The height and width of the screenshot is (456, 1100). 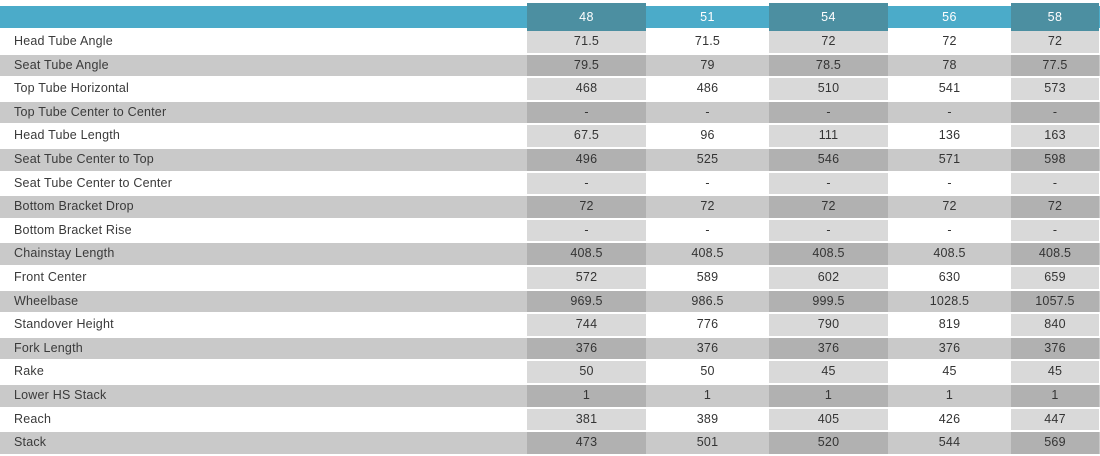 I want to click on value-cell: 496, so click(x=586, y=159).